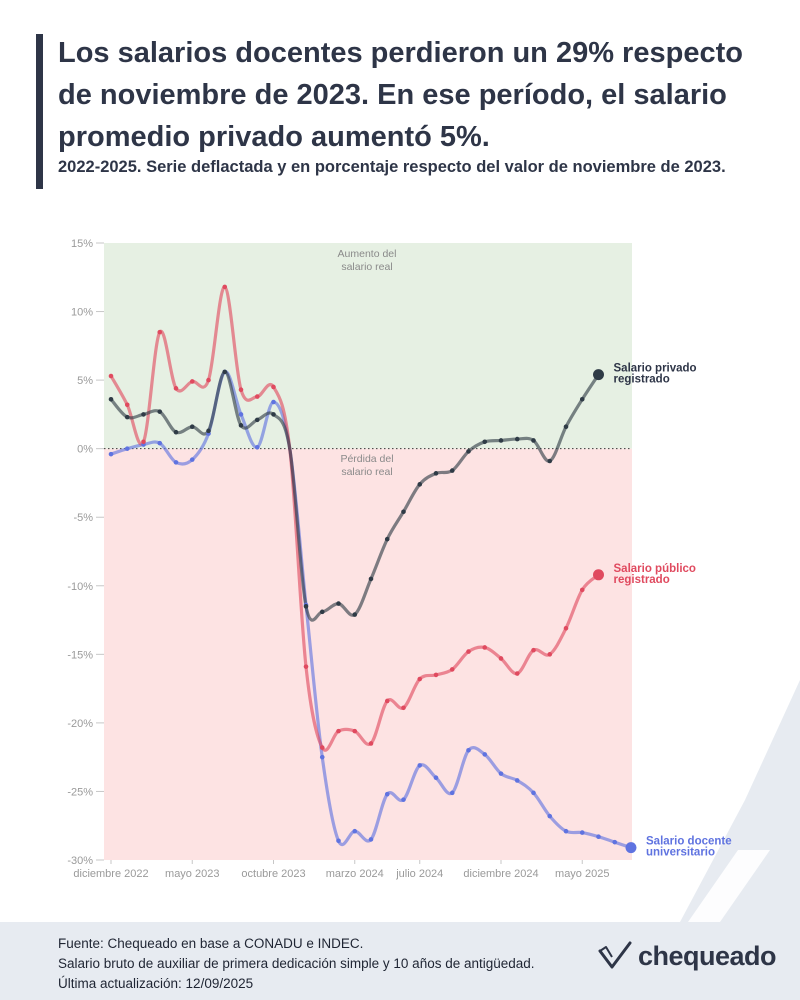  Describe the element at coordinates (642, 580) in the screenshot. I see `legend-label-line2-publico: registrado` at that location.